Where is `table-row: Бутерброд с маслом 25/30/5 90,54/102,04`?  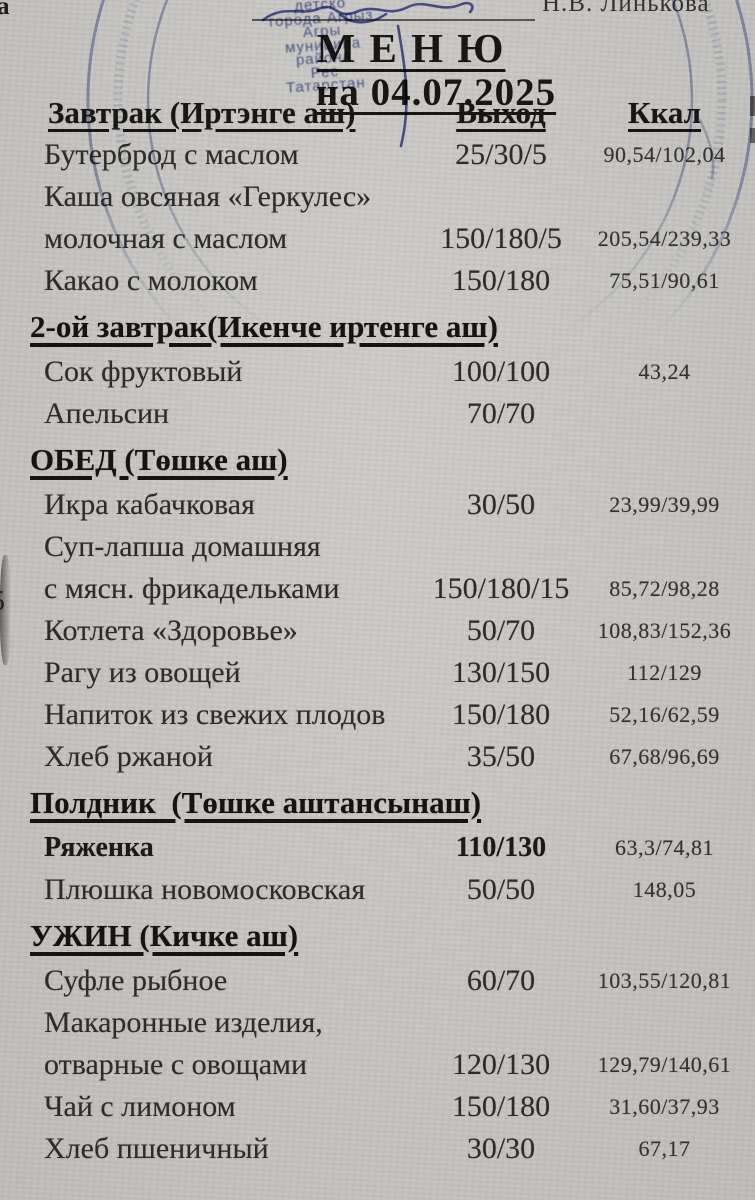
table-row: Бутерброд с маслом 25/30/5 90,54/102,04 is located at coordinates (386, 155).